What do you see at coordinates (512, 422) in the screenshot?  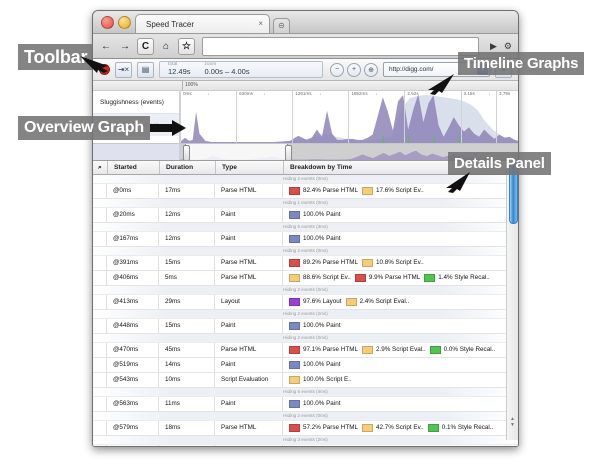 I see `scroll-arrows-icon: ▲ ▼` at bounding box center [512, 422].